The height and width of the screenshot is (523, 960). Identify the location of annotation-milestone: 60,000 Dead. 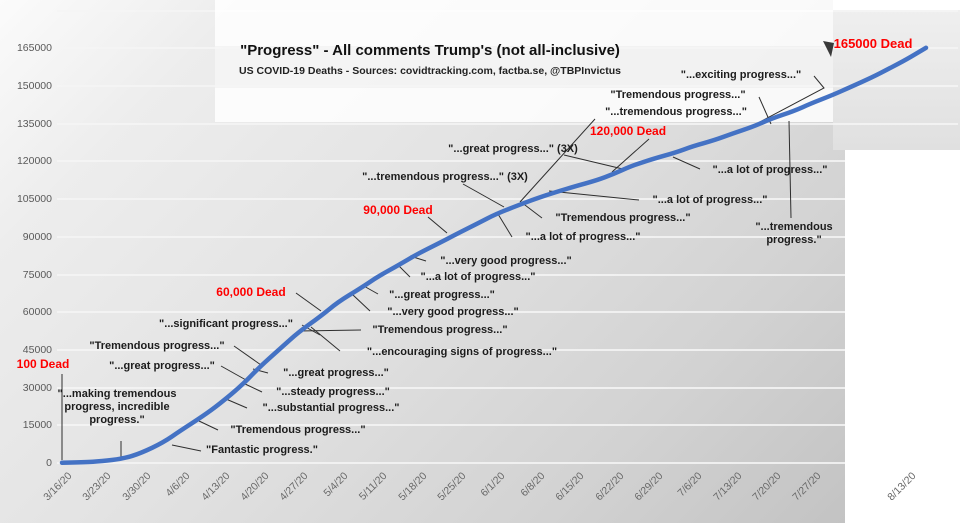
(251, 292).